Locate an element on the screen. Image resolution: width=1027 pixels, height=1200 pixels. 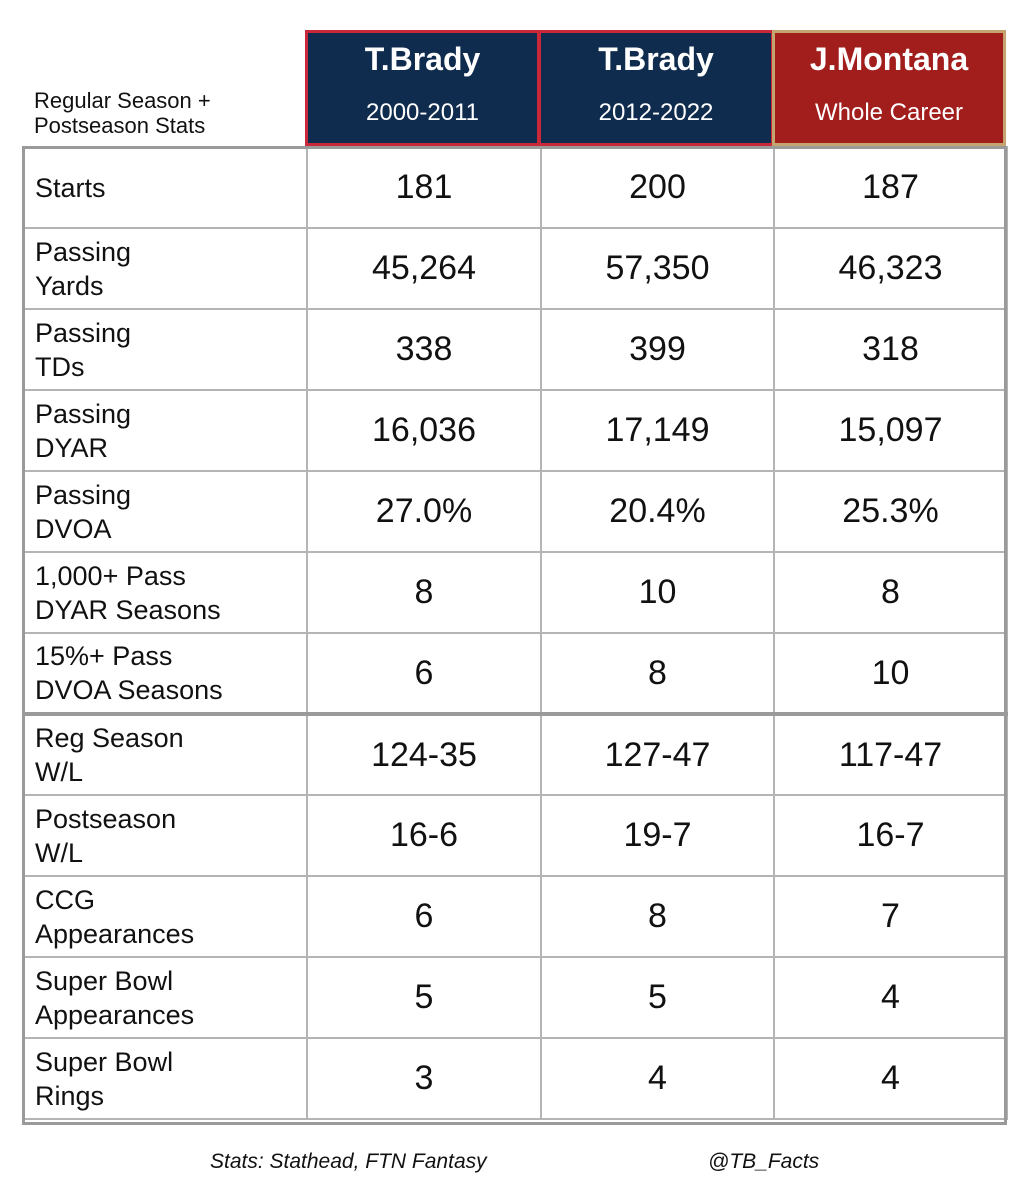
table-row: CCG Appearances 6 8 7 is located at coordinates (515, 916).